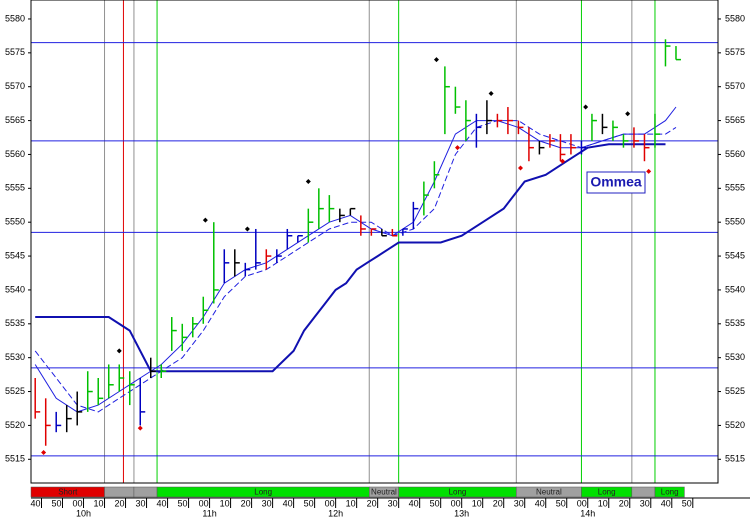 Image resolution: width=750 pixels, height=518 pixels. I want to click on y-tick-label-right: 5555, so click(735, 188).